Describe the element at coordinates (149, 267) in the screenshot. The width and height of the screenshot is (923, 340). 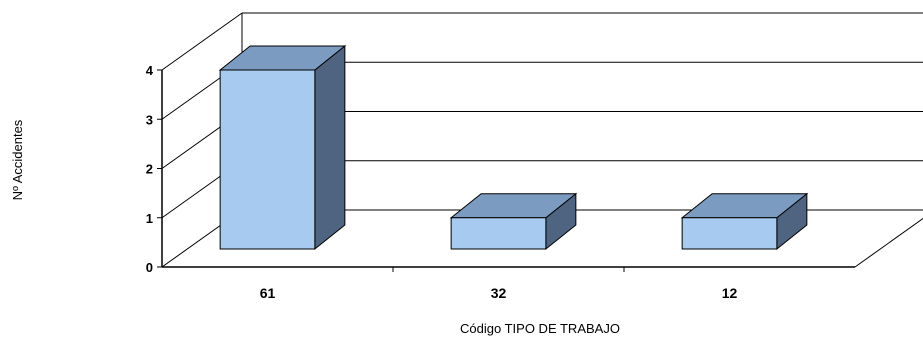
I see `y-tick-label: 0` at that location.